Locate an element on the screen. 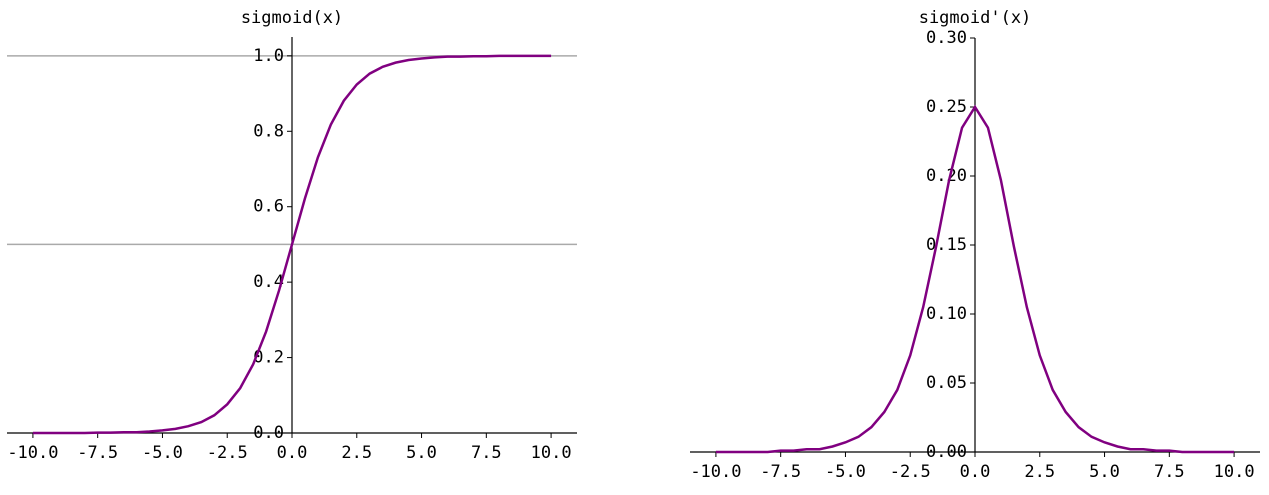 The width and height of the screenshot is (1269, 495). y-tick-label: 0.8 is located at coordinates (268, 131).